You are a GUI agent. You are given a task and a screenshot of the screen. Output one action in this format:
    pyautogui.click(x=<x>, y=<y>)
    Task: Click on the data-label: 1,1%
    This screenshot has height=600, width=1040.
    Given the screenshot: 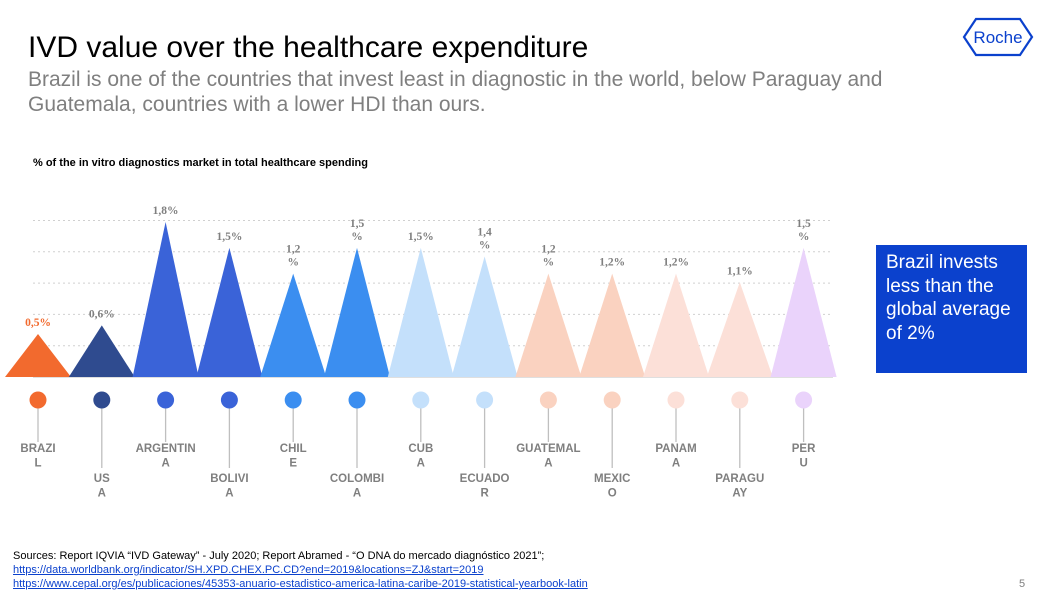 What is the action you would take?
    pyautogui.click(x=740, y=271)
    